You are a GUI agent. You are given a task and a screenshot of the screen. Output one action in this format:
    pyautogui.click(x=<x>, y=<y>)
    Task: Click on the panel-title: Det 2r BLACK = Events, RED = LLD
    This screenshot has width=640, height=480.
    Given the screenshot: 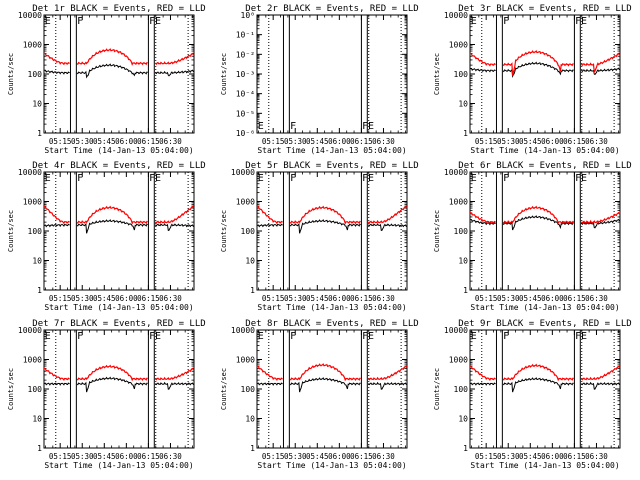 What is the action you would take?
    pyautogui.click(x=331, y=9)
    